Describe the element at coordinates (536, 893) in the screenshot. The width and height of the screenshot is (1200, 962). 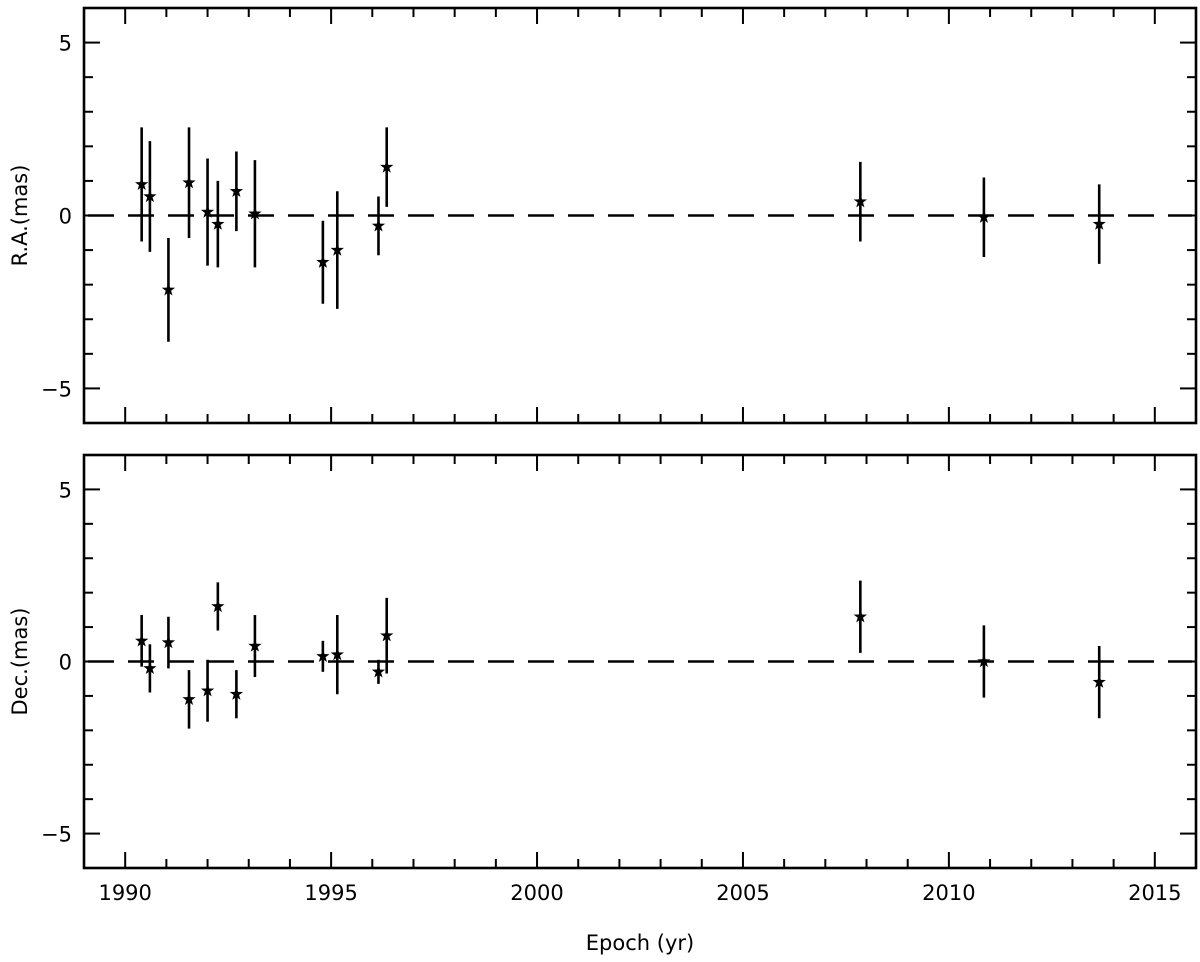
I see `x-tick-label: 2000` at that location.